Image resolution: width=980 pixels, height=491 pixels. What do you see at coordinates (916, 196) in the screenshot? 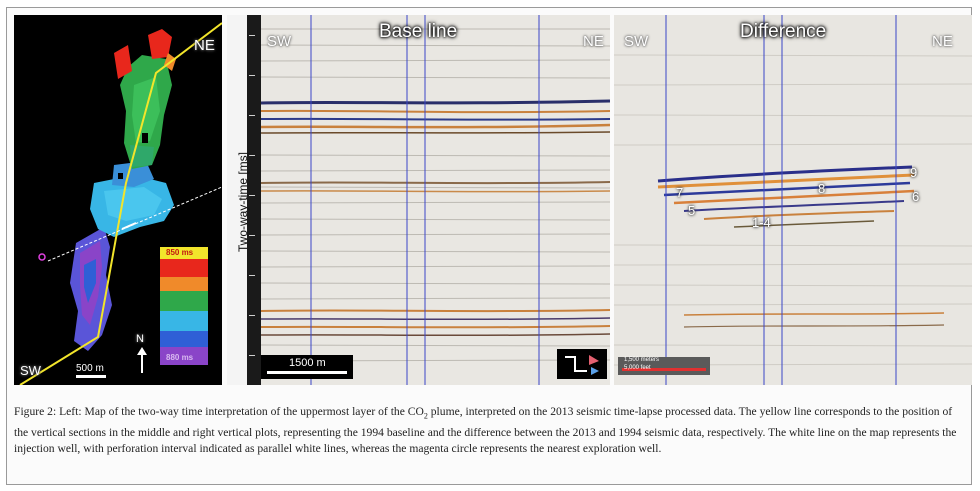
I see `horizon-label-6: 6` at bounding box center [916, 196].